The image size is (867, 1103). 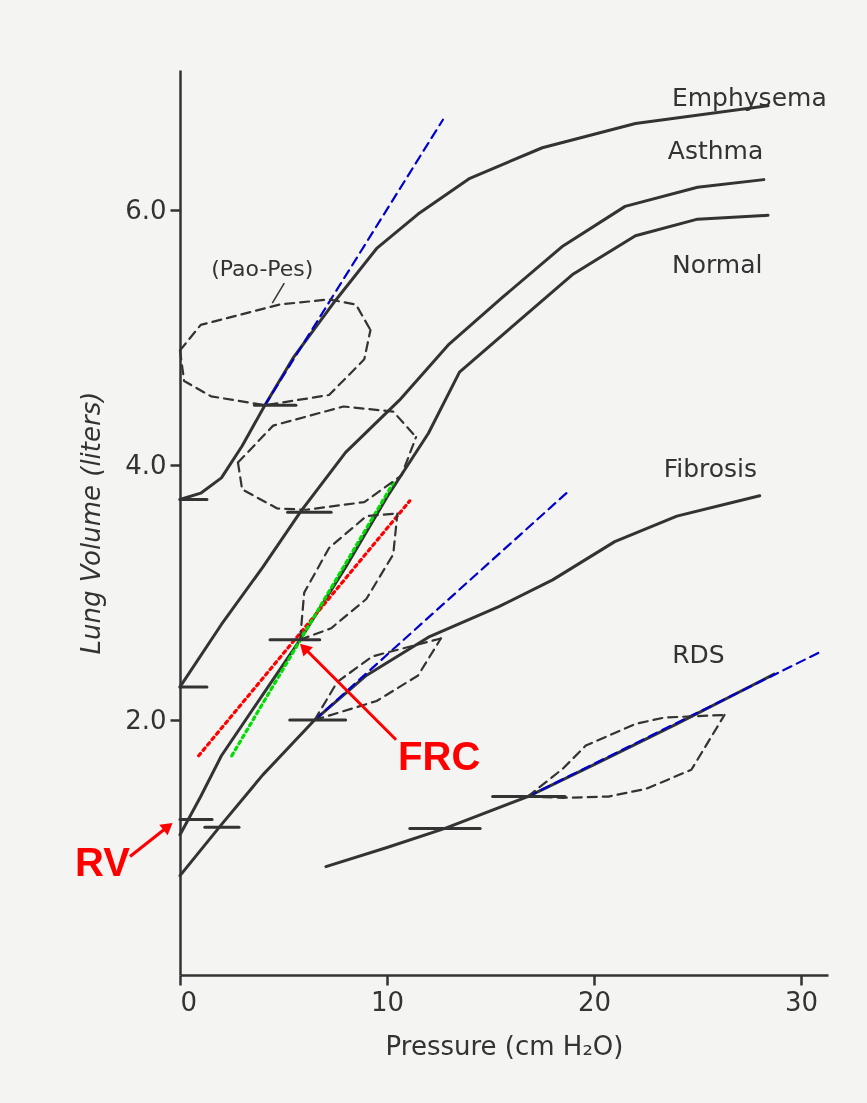 What do you see at coordinates (698, 655) in the screenshot?
I see `series-label: RDS` at bounding box center [698, 655].